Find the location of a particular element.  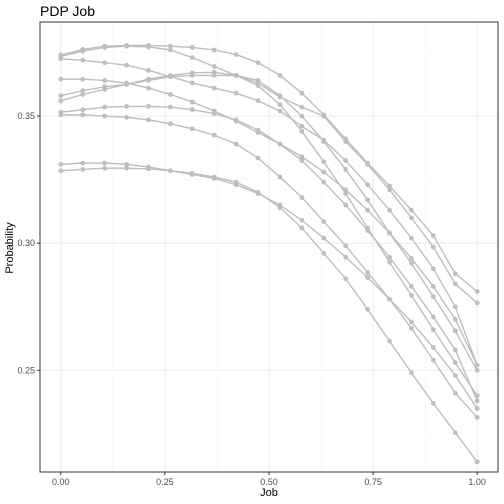

x-tick-label: 0.50 is located at coordinates (269, 482).